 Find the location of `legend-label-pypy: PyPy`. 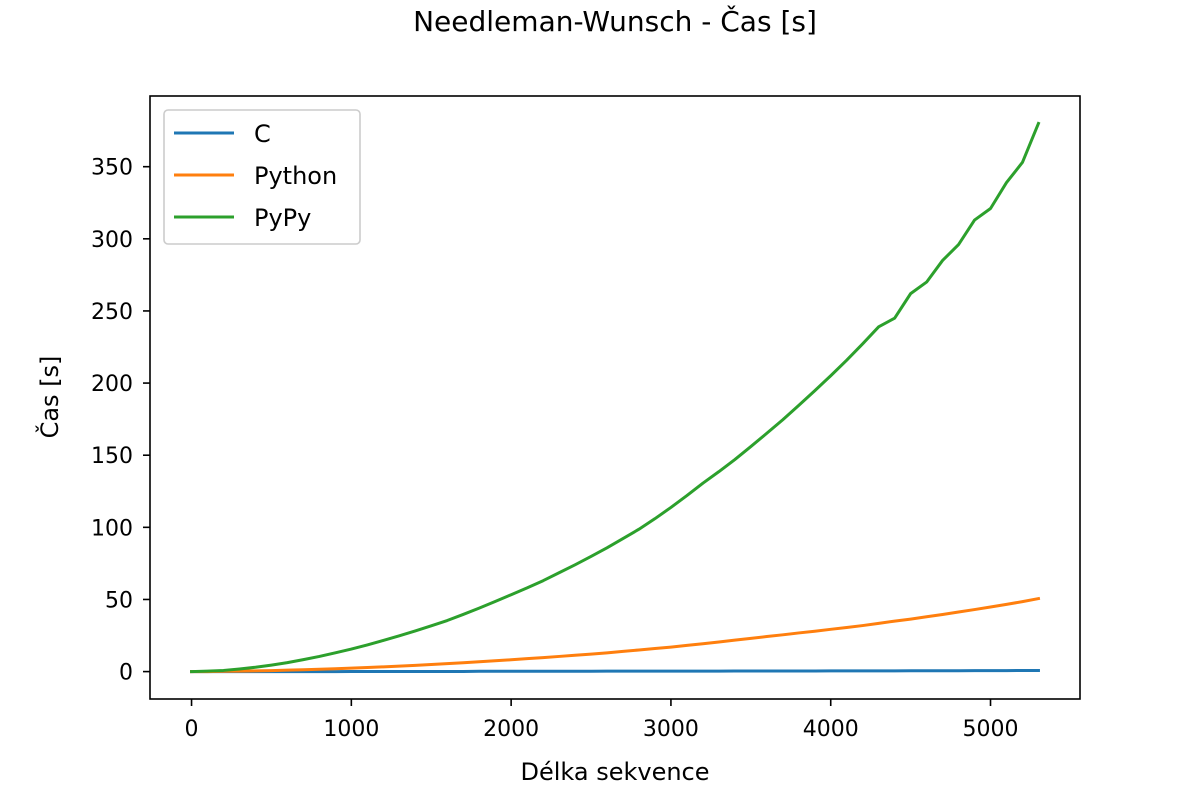

legend-label-pypy: PyPy is located at coordinates (282, 218).